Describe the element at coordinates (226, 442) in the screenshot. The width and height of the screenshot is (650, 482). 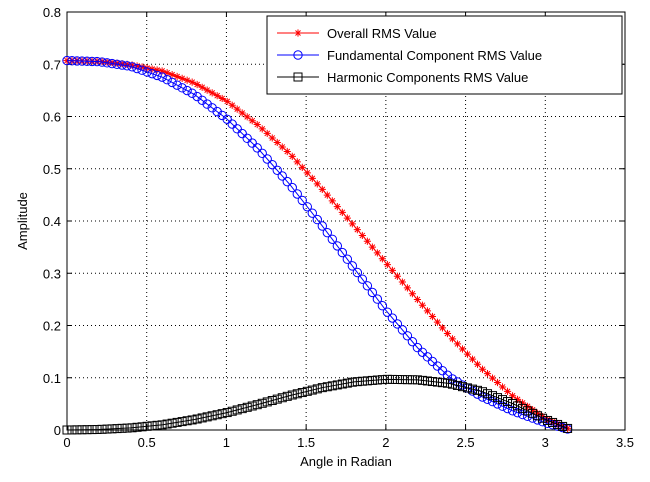
I see `x-tick-label: 1` at that location.